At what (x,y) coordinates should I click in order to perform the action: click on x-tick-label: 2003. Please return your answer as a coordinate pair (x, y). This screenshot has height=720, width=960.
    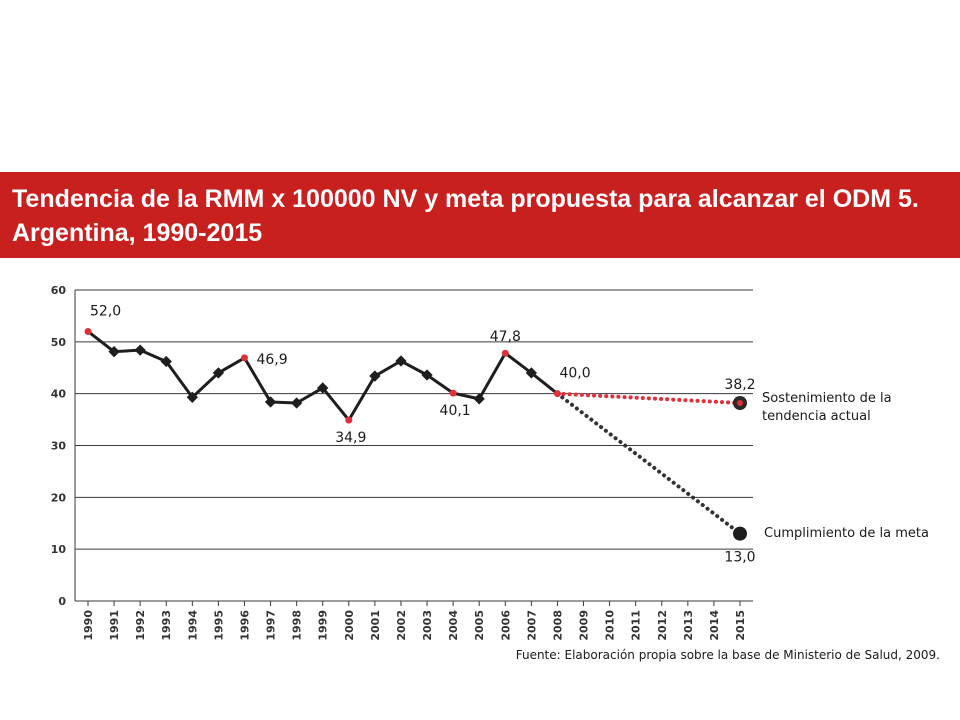
    Looking at the image, I should click on (427, 625).